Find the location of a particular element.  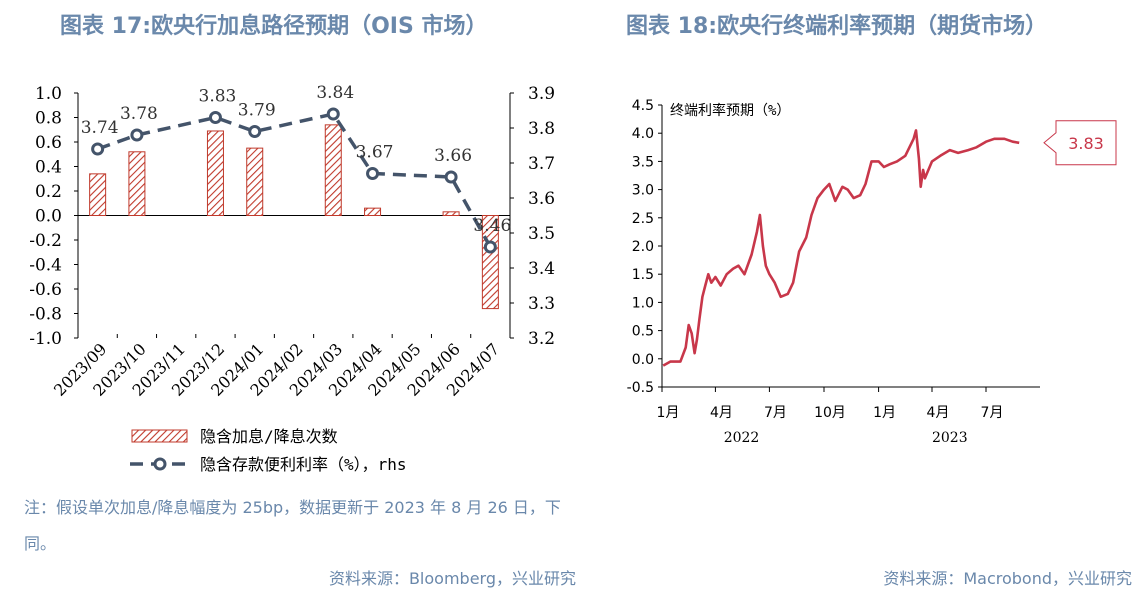

rate-data-label: 3.46 is located at coordinates (492, 226).